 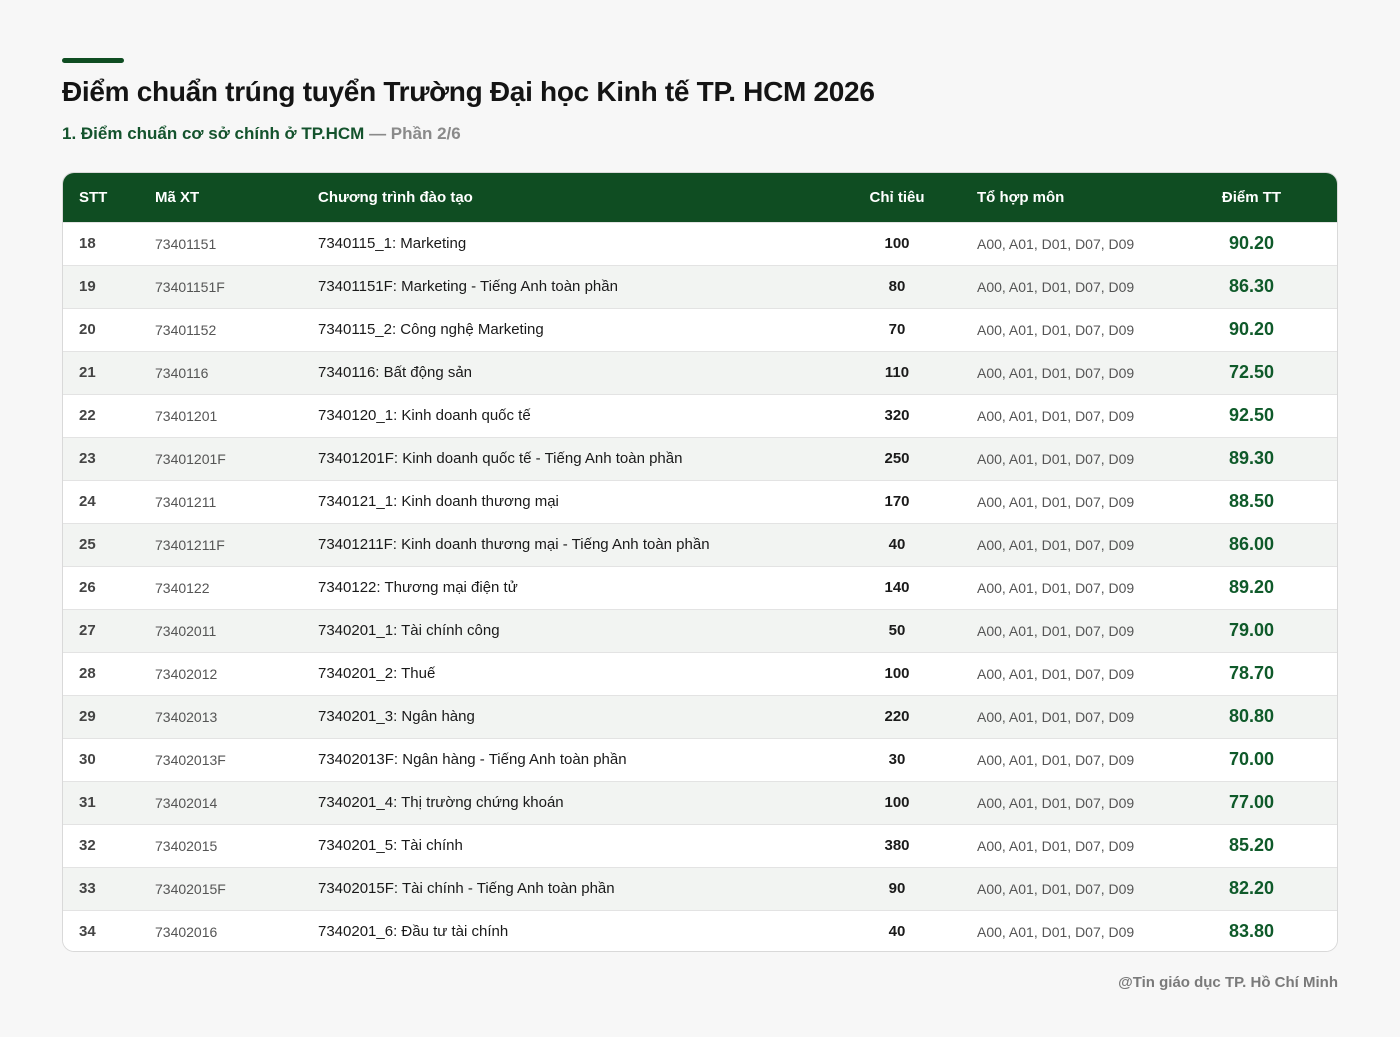 I want to click on cell-ma-xt: 73402013F, so click(x=190, y=759).